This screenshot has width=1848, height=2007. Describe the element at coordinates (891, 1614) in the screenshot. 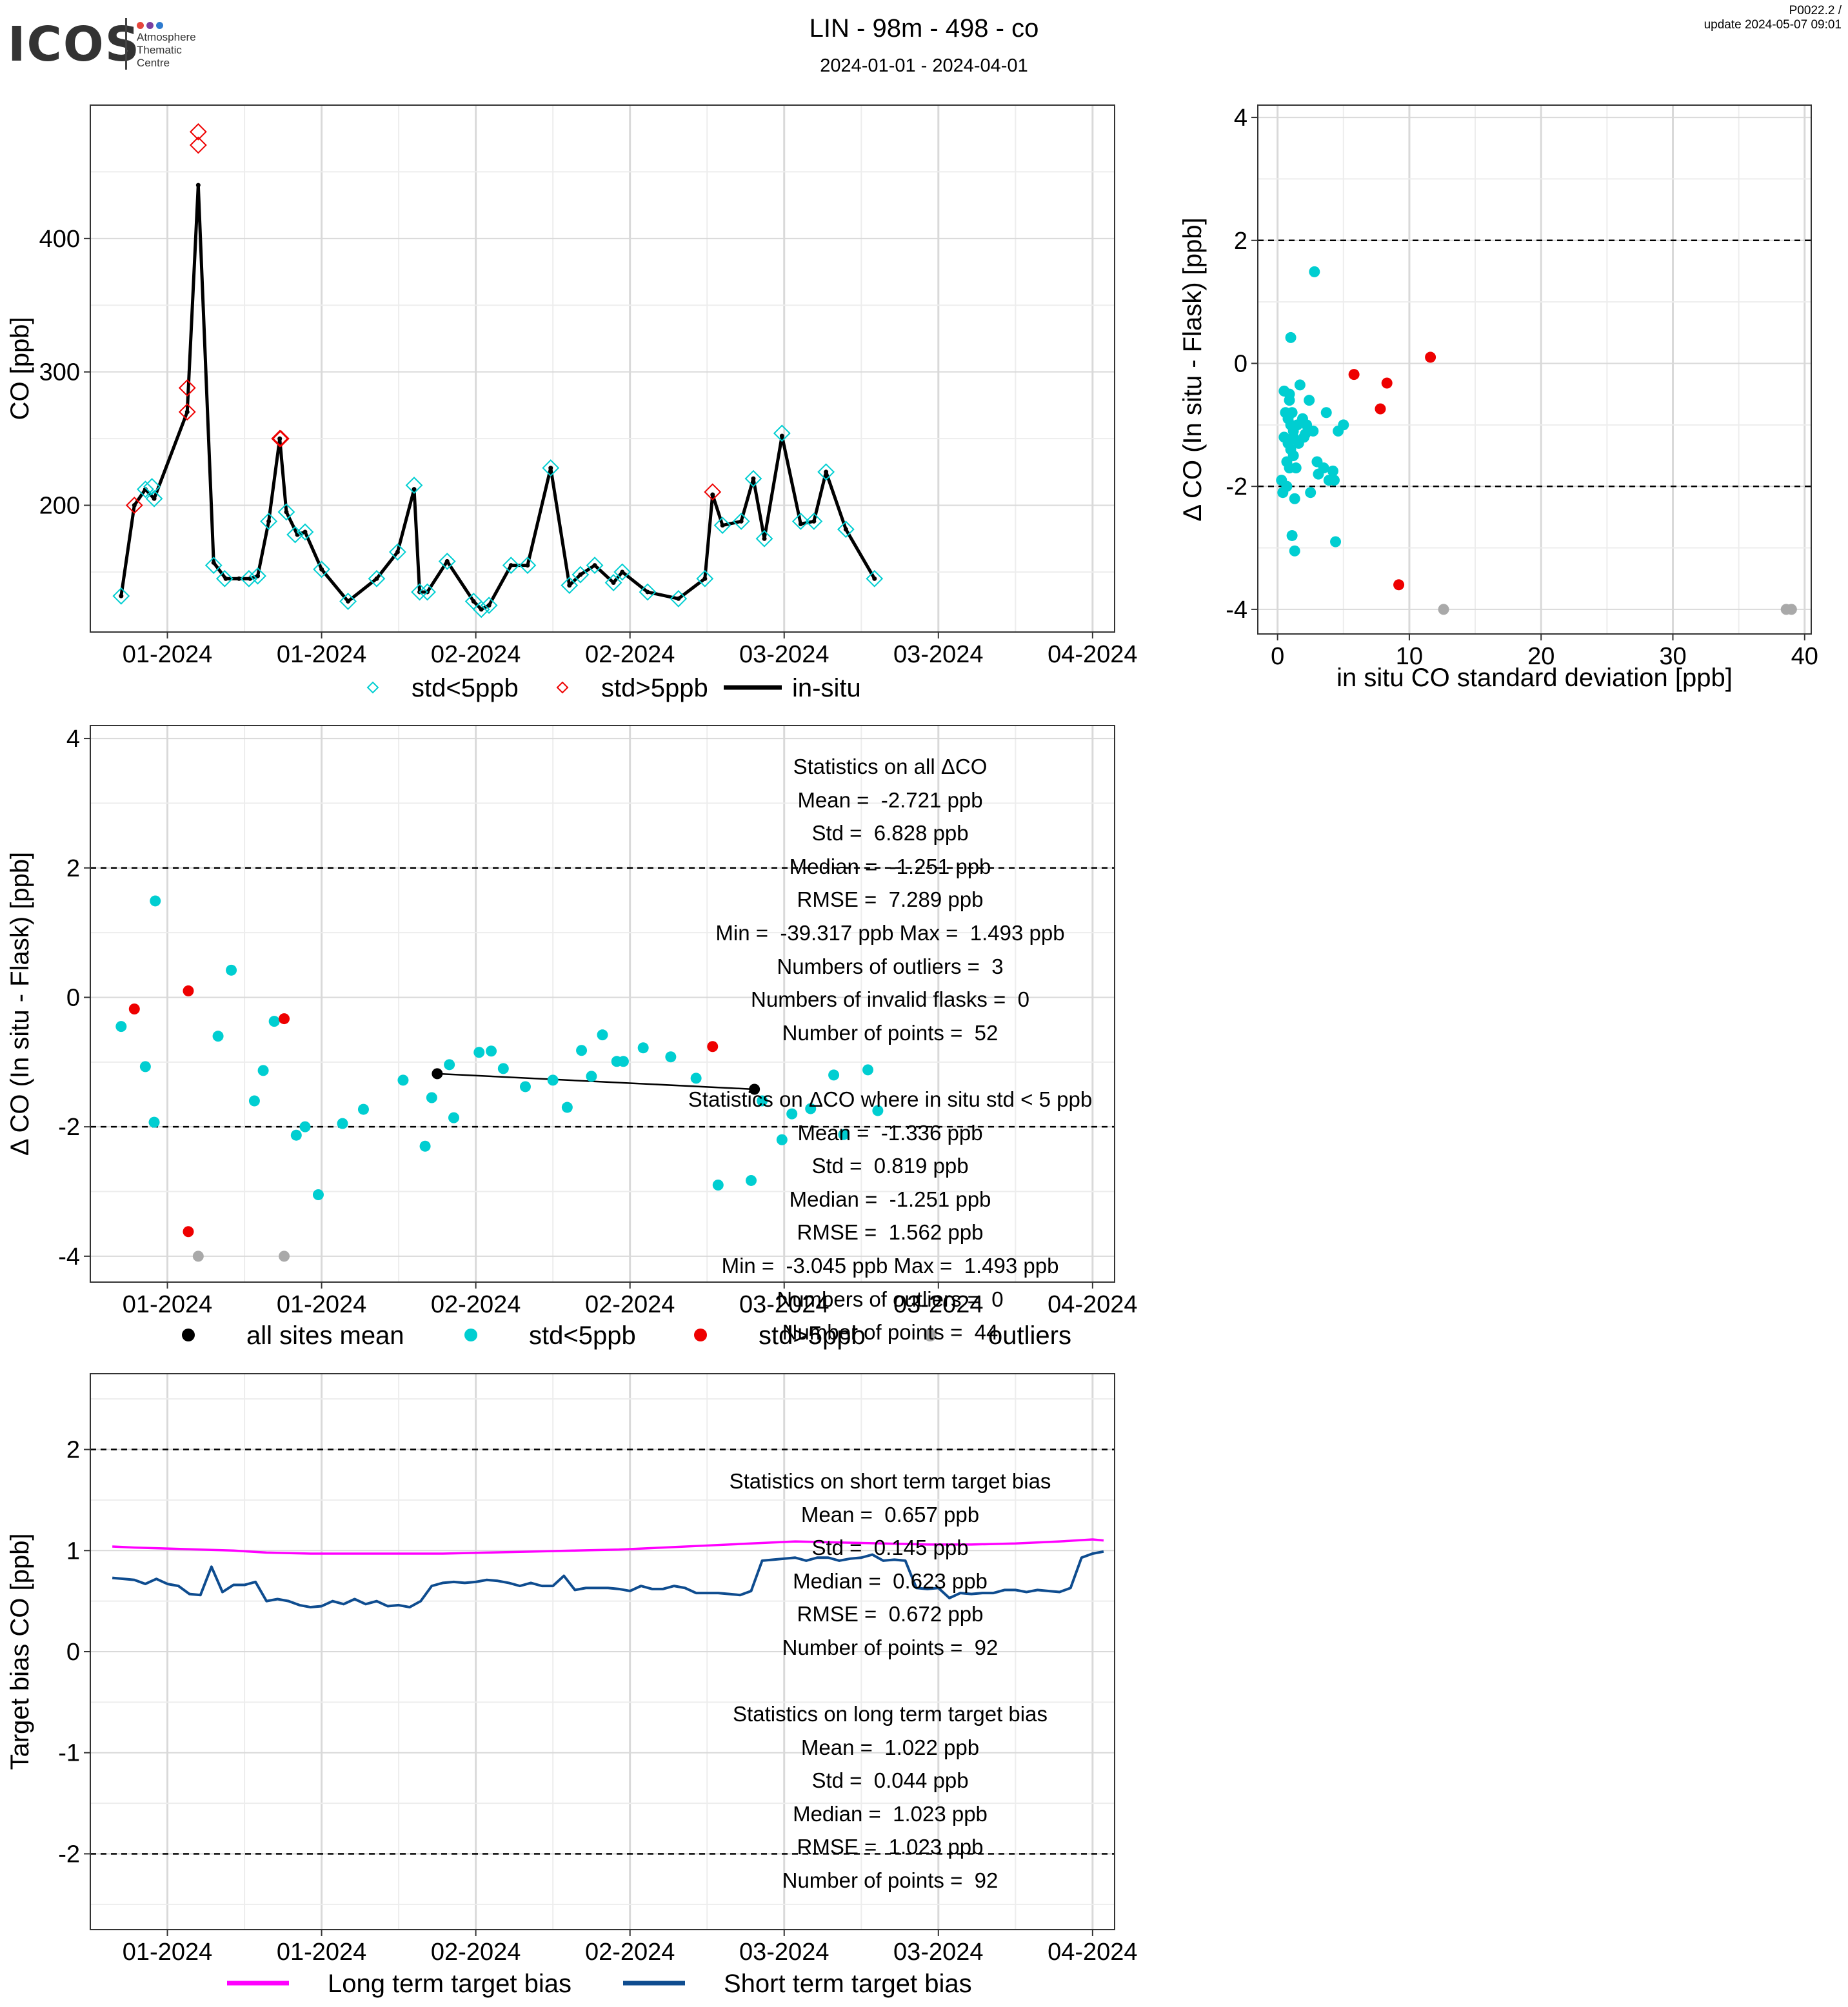

I see `stats-rmse: RMSE = 0.672 ppb` at that location.